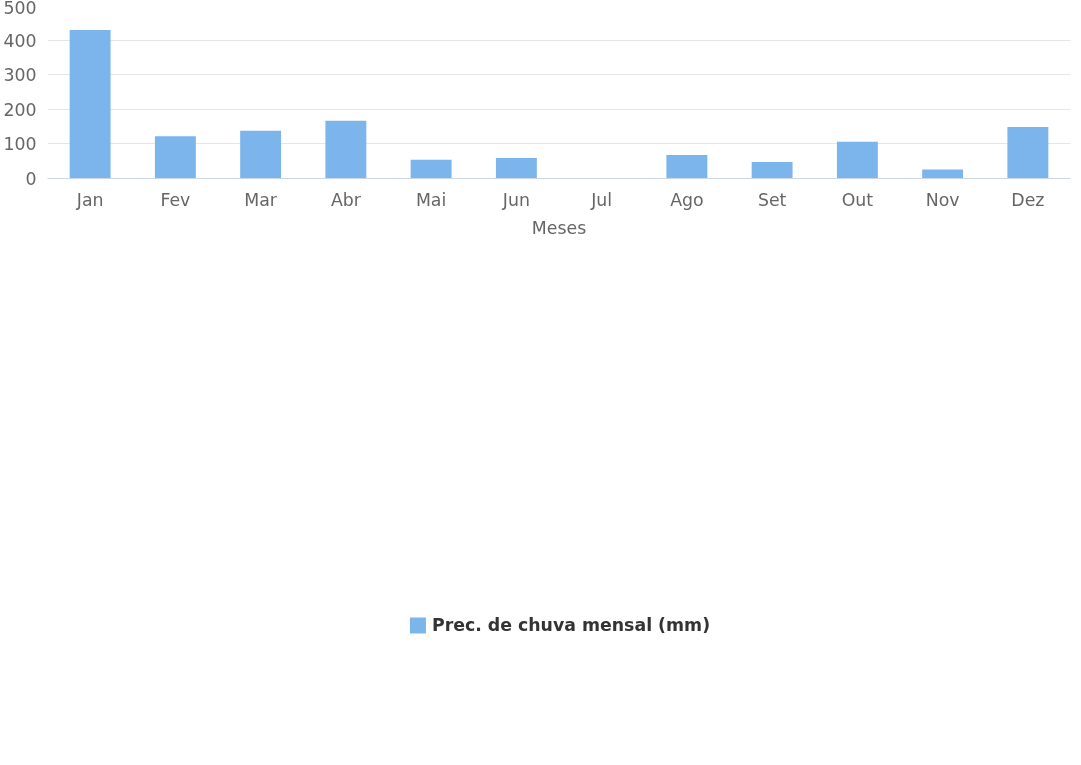 The width and height of the screenshot is (1081, 765). What do you see at coordinates (20, 144) in the screenshot?
I see `y-tick-label: 100` at bounding box center [20, 144].